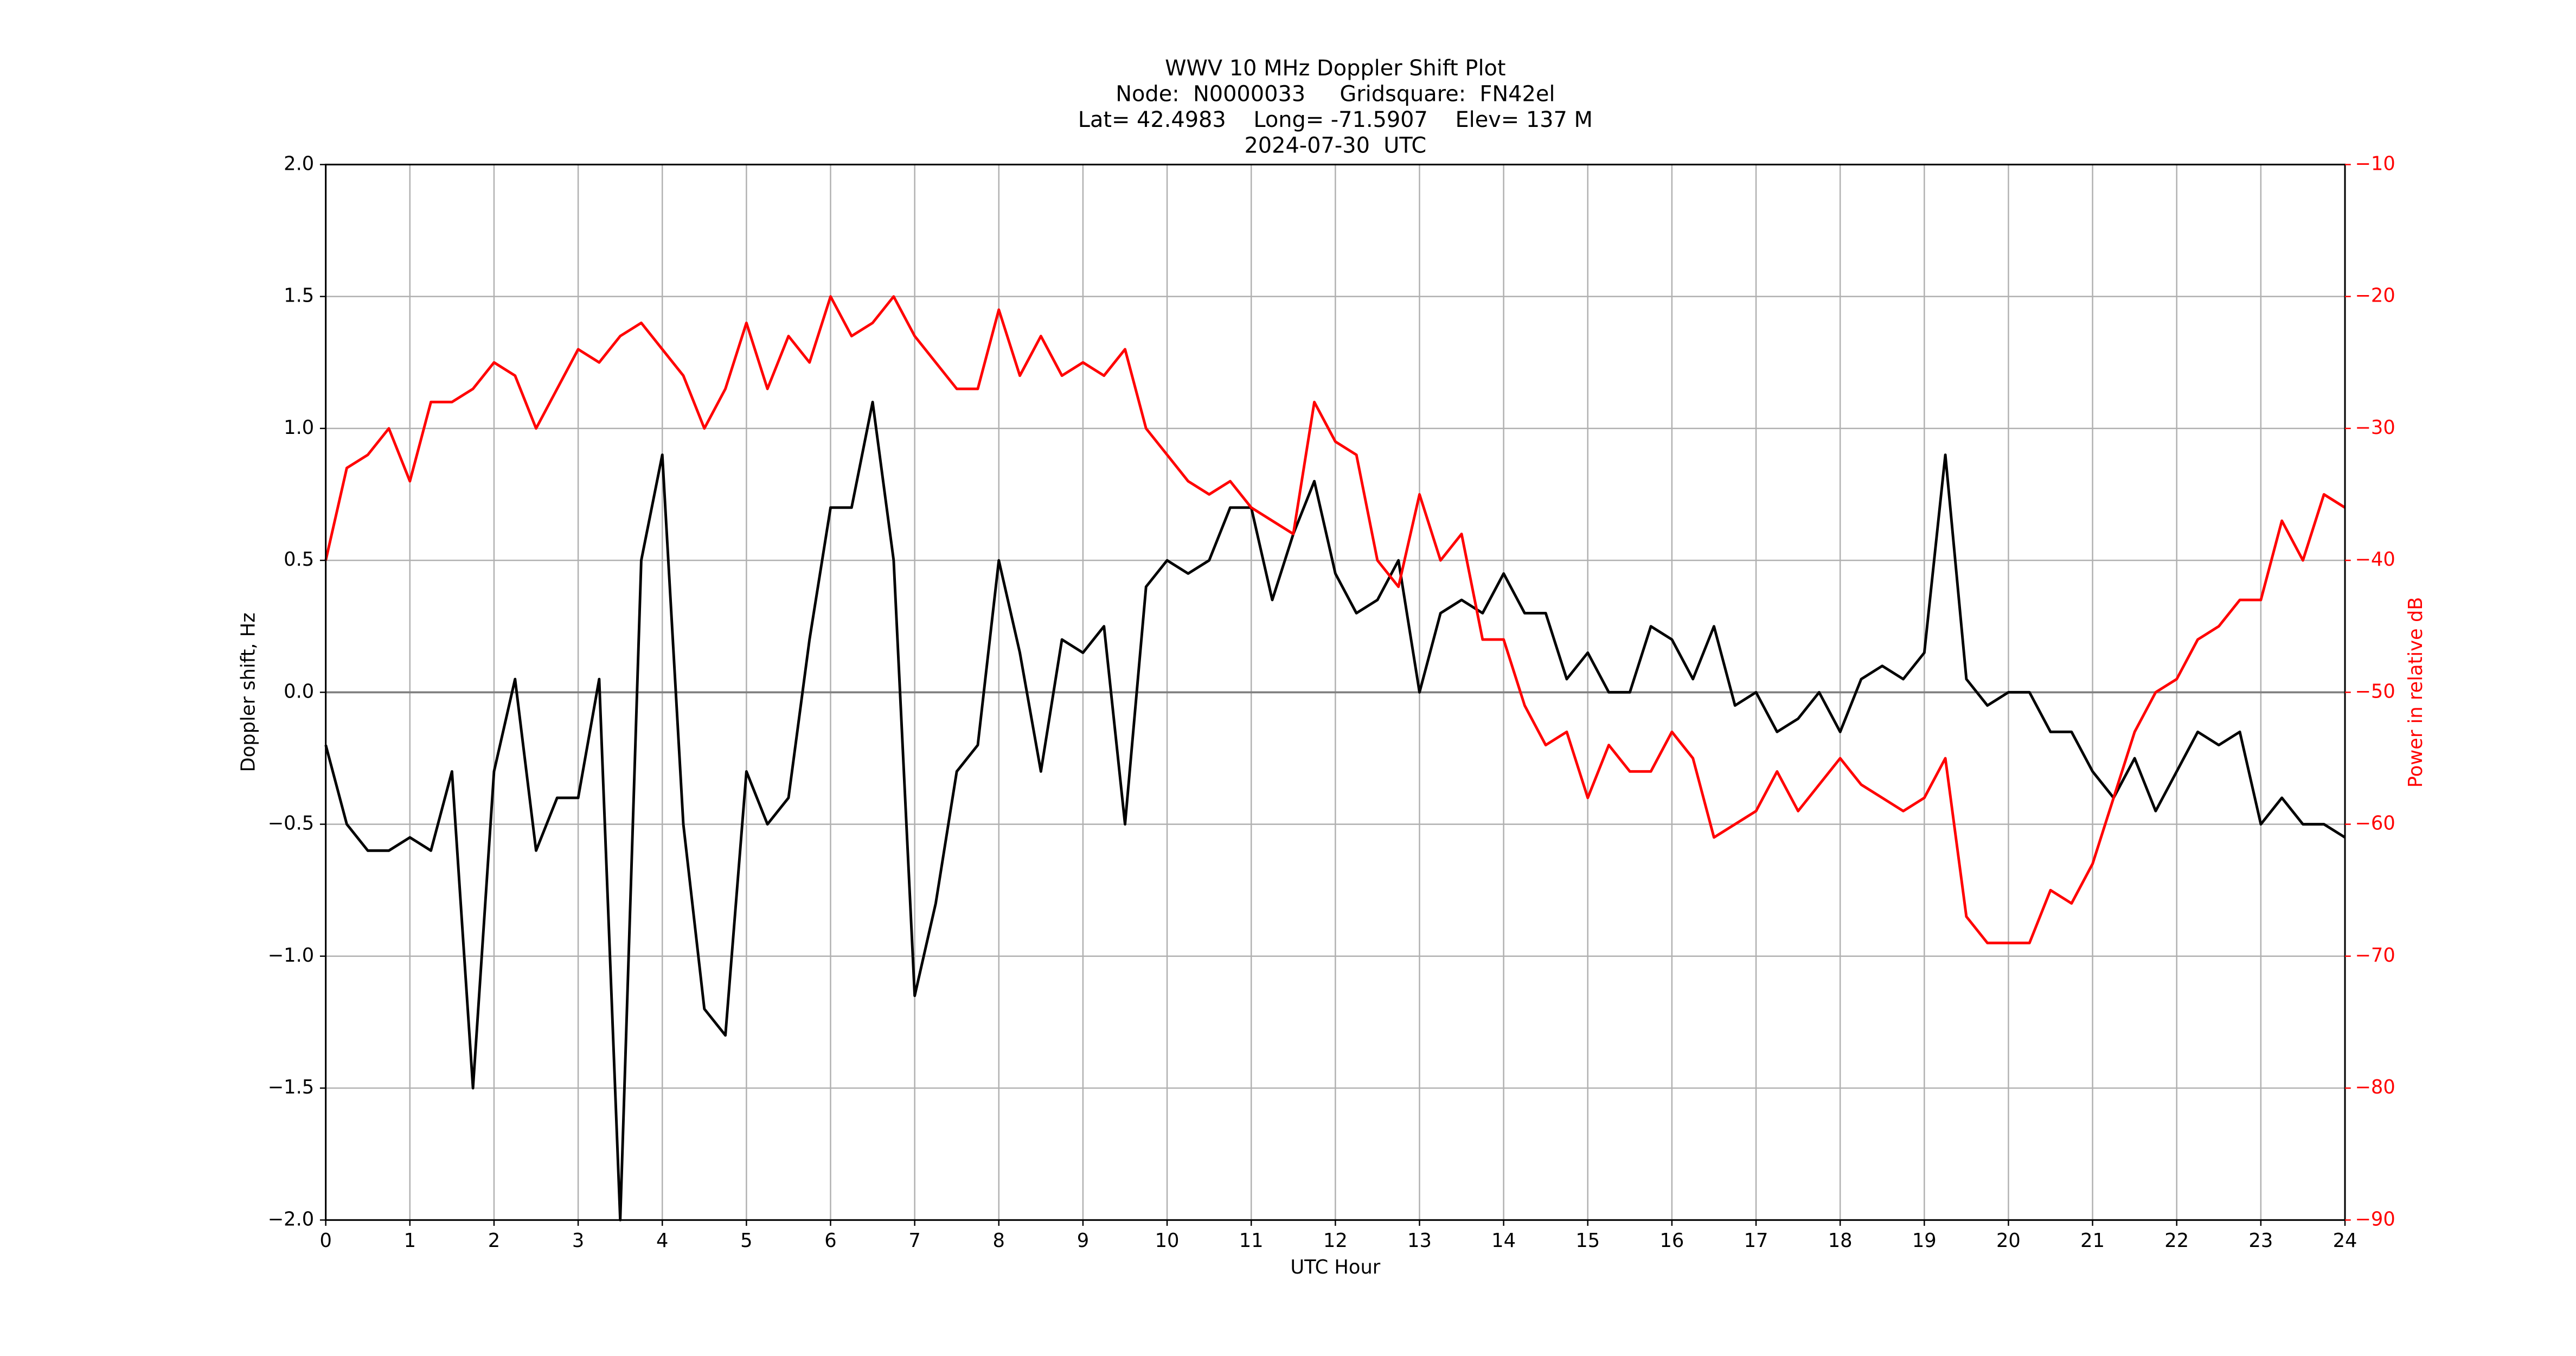 Image resolution: width=2576 pixels, height=1356 pixels. I want to click on y2-tick-label: −70, so click(2375, 955).